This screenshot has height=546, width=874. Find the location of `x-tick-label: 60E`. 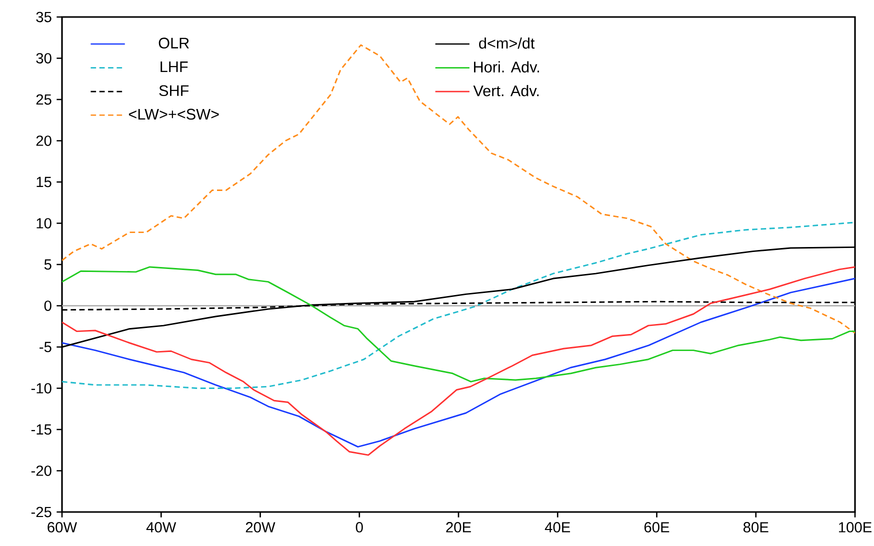

x-tick-label: 60E is located at coordinates (657, 527).